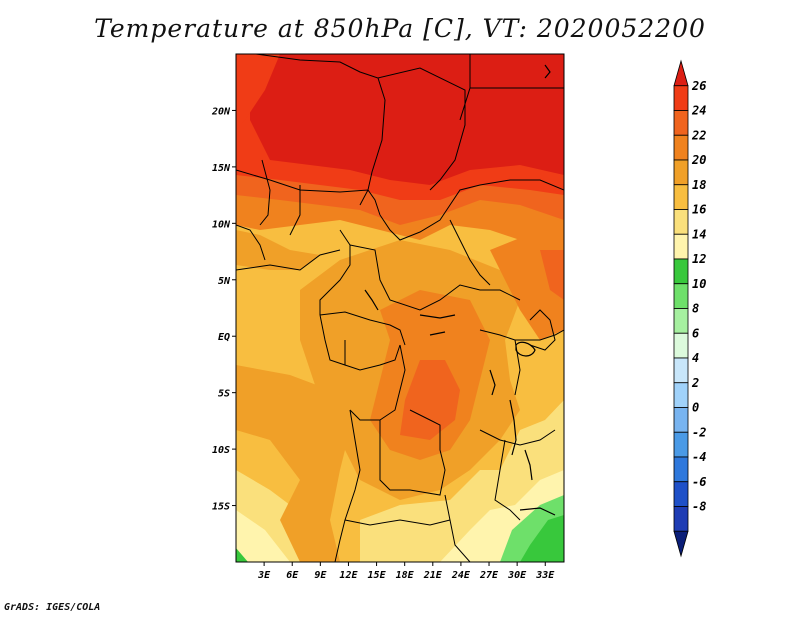 The height and width of the screenshot is (618, 800). Describe the element at coordinates (489, 575) in the screenshot. I see `lon-label: 27E` at that location.